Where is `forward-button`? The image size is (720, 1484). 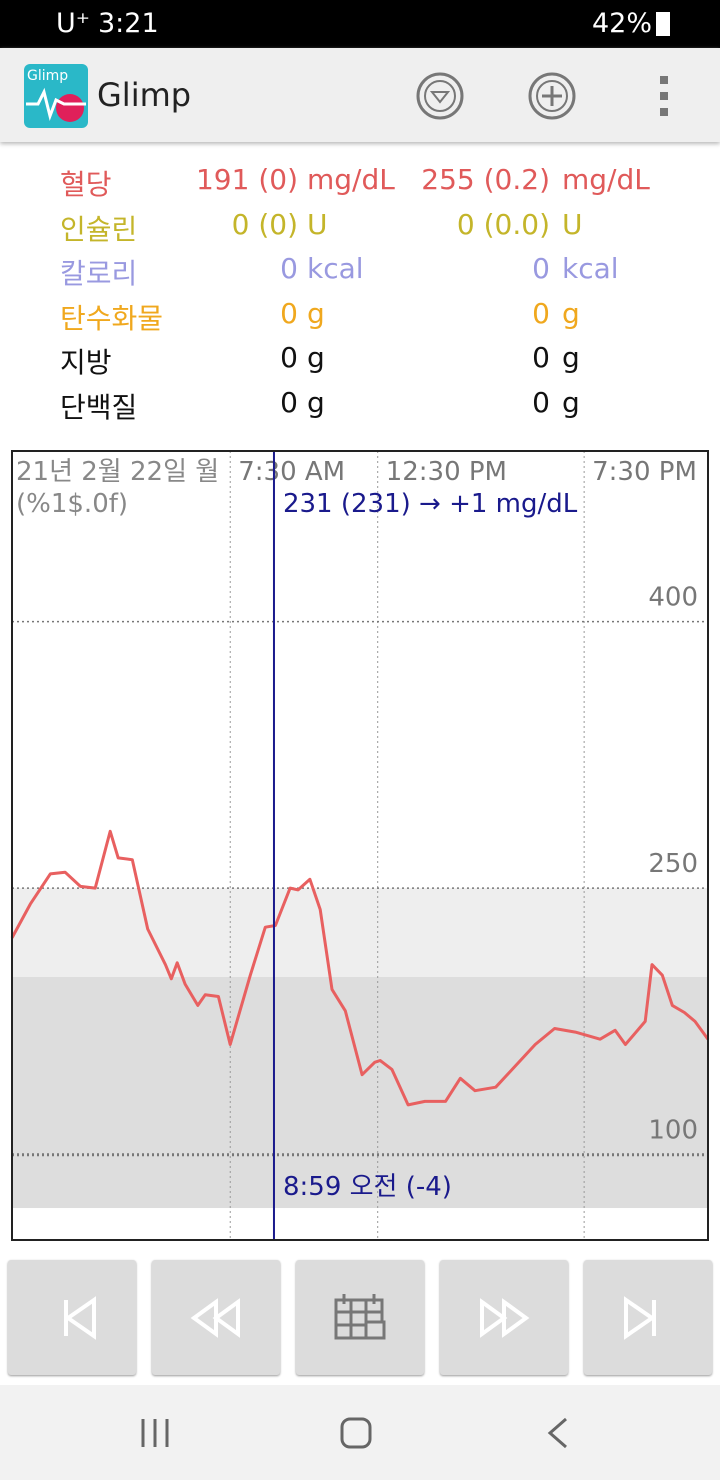 forward-button is located at coordinates (504, 1317).